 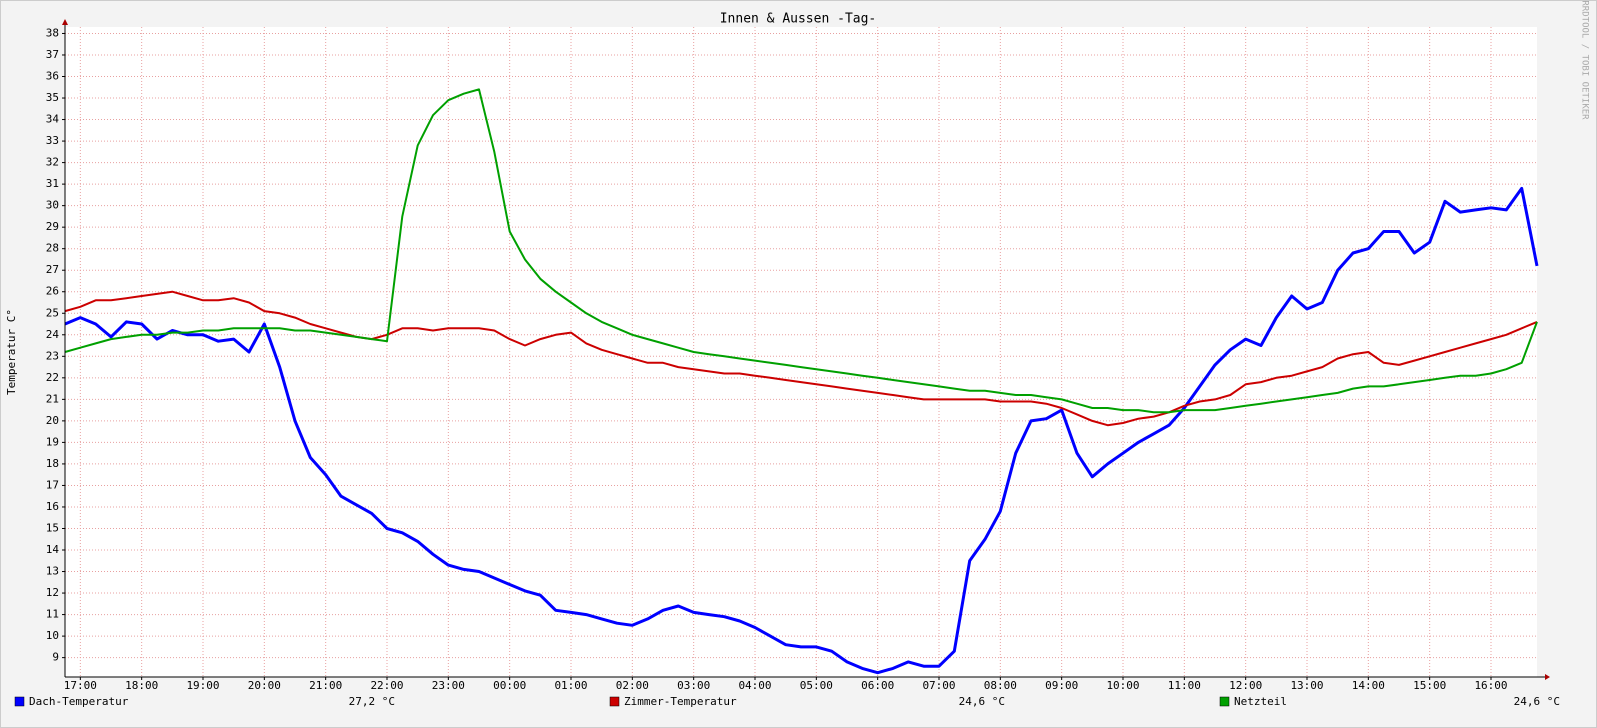 I want to click on x-tick-label: 00:00, so click(x=509, y=685).